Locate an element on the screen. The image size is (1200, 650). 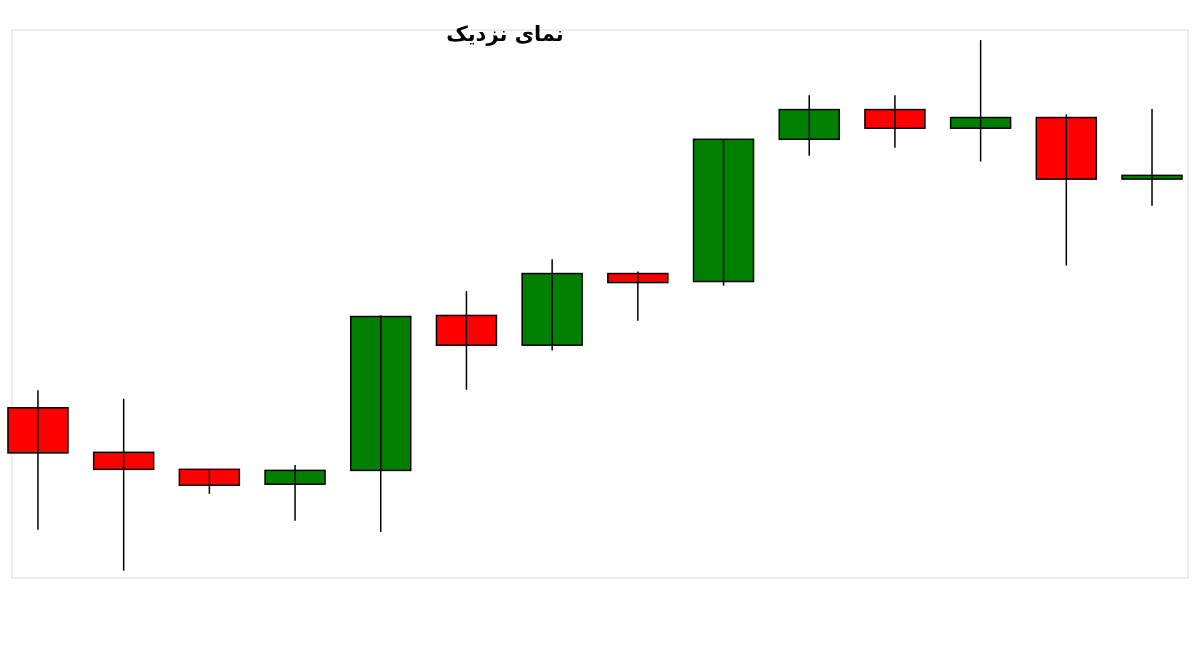
chart-title: نمای نزدیک is located at coordinates (505, 34).